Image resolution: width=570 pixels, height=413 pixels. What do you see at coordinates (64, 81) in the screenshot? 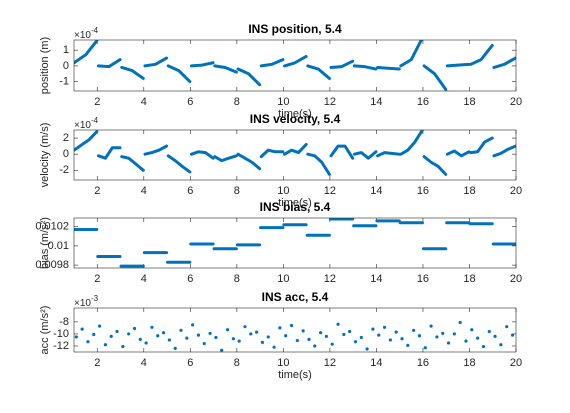
I see `y-tick-label: -1` at bounding box center [64, 81].